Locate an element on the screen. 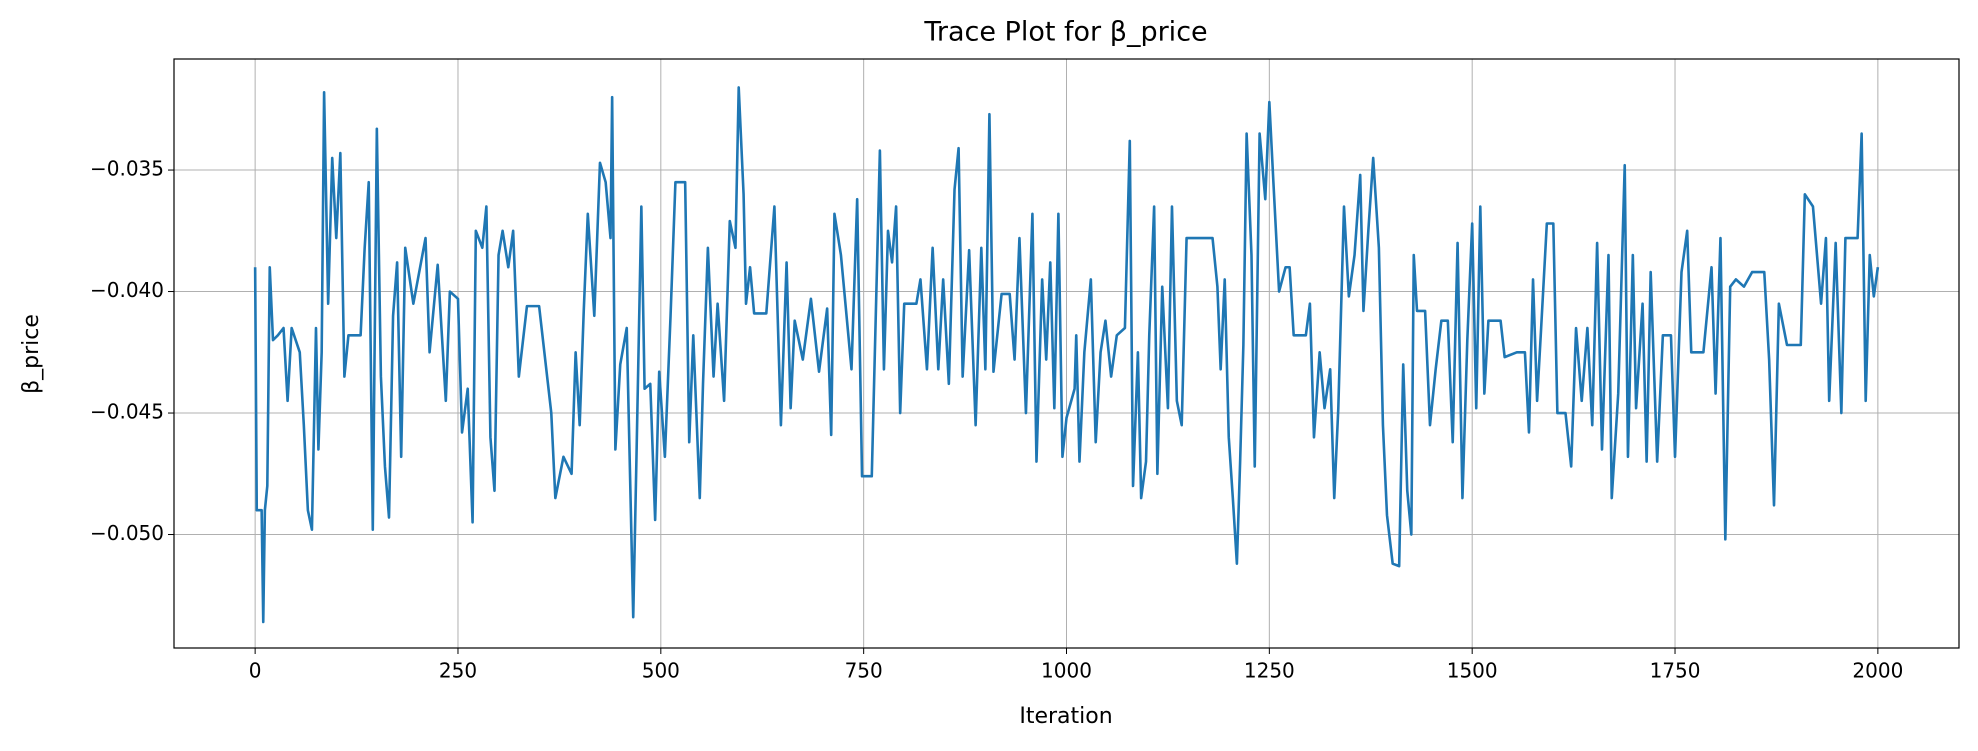 Image resolution: width=1978 pixels, height=751 pixels. x-tick-label: 1250 is located at coordinates (1269, 671).